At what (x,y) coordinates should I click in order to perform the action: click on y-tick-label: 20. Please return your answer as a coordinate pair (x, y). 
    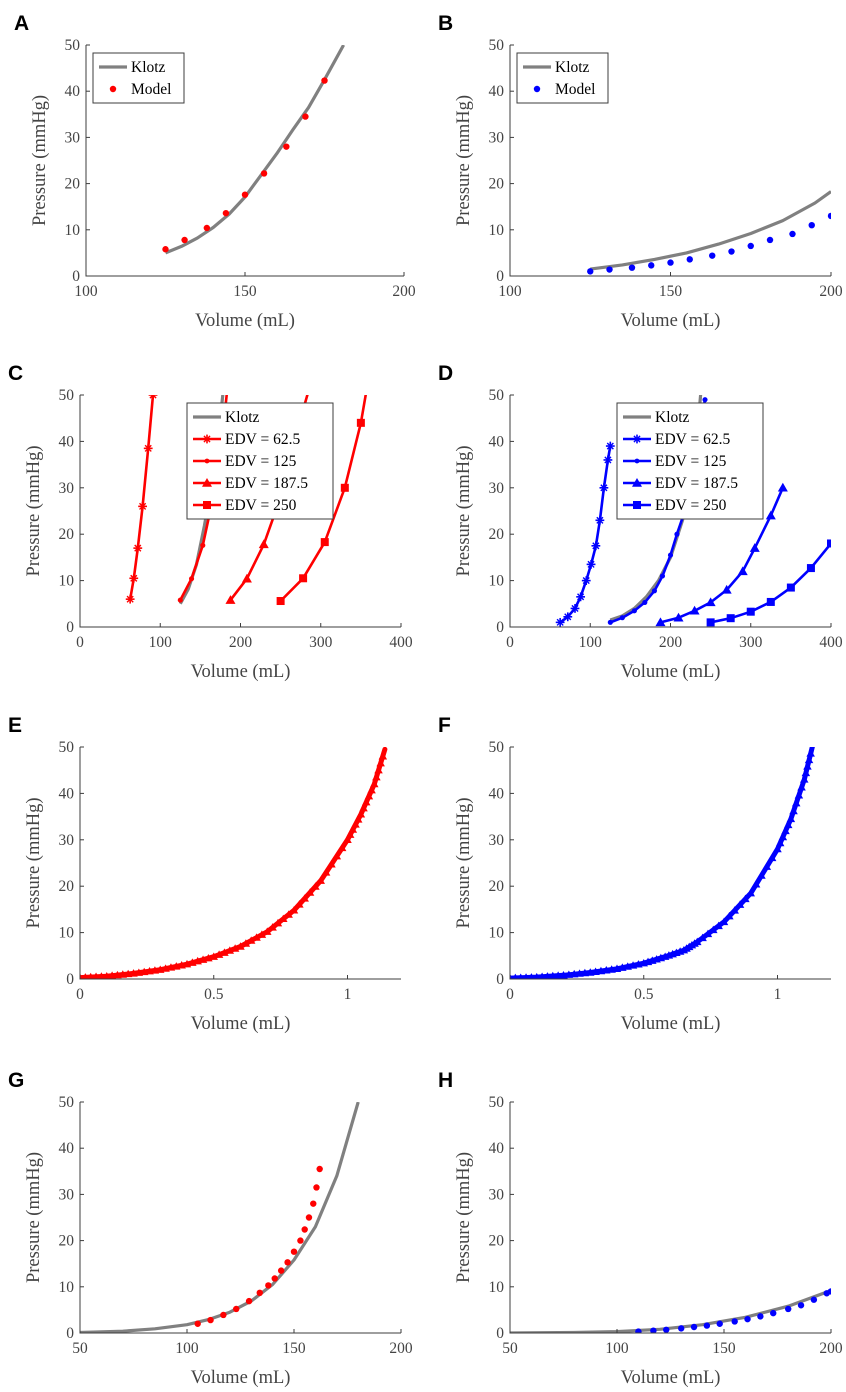
    Looking at the image, I should click on (73, 184).